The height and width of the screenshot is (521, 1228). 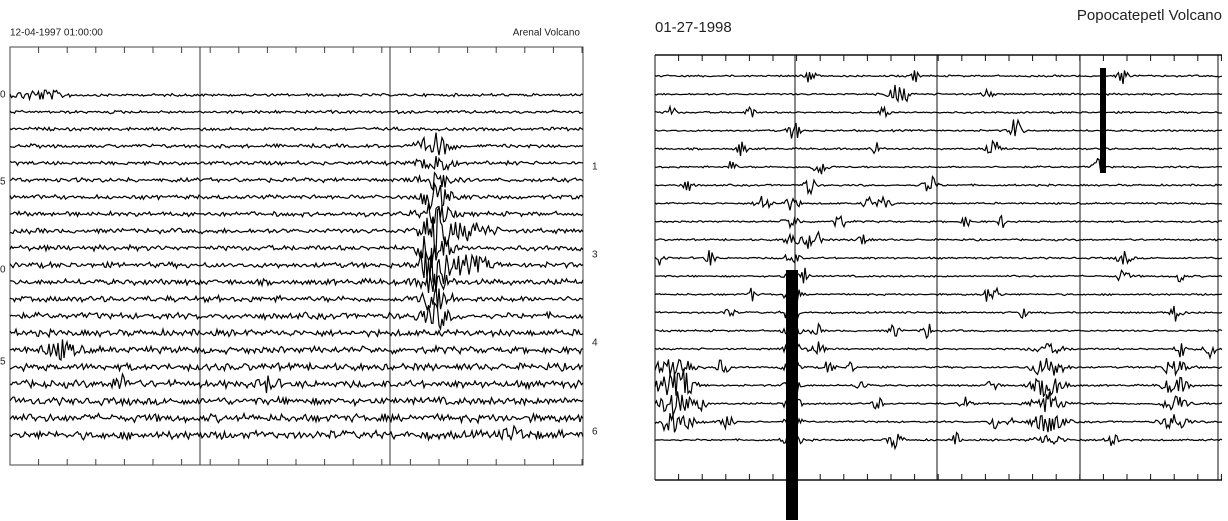 What do you see at coordinates (595, 432) in the screenshot?
I see `right-label: 6` at bounding box center [595, 432].